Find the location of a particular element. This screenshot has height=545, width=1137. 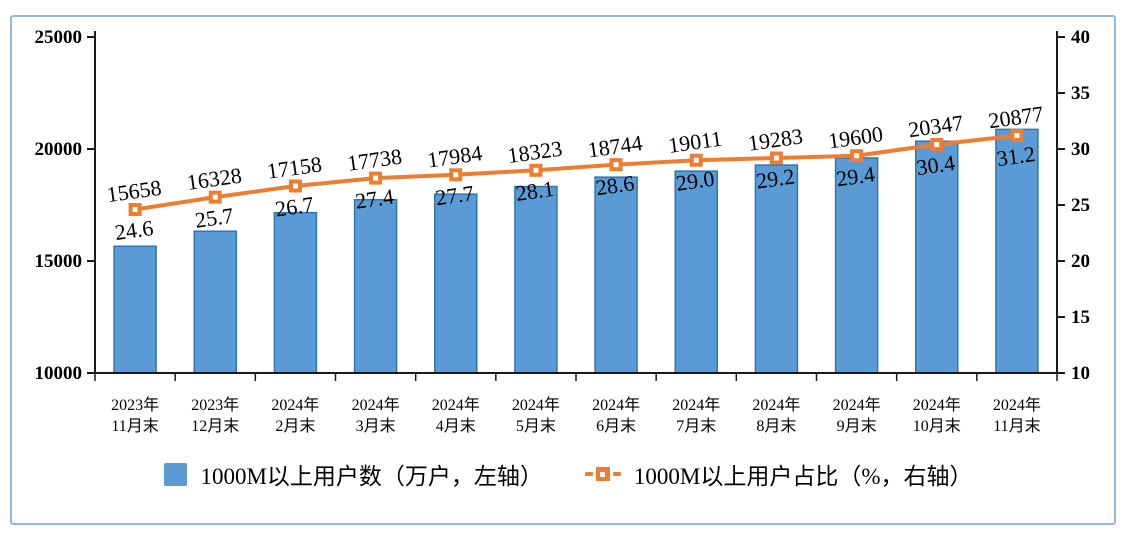

bar-value-label: 17984 is located at coordinates (455, 156).